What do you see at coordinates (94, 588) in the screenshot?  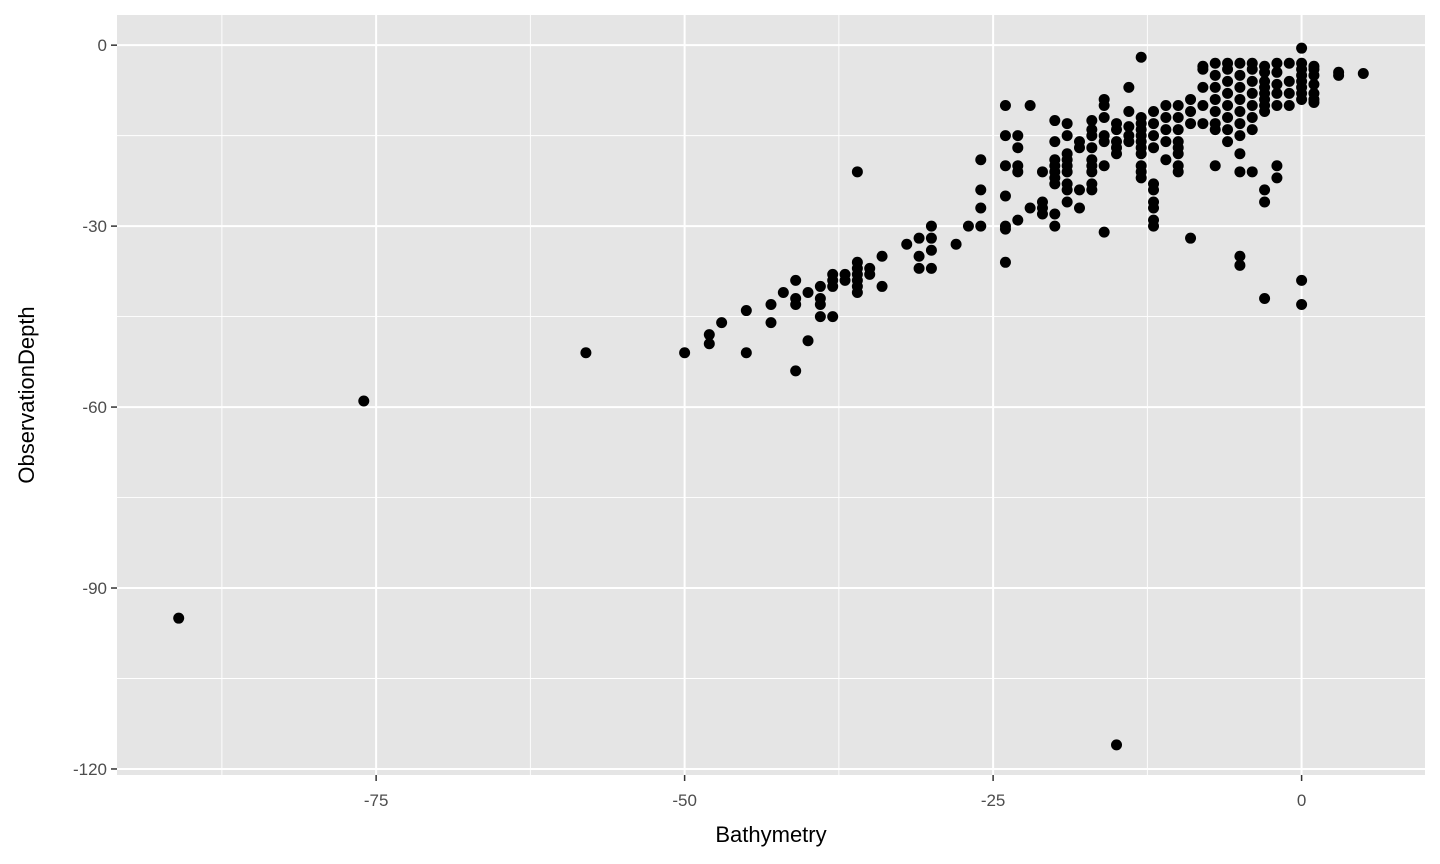 I see `y-tick-label: -90` at bounding box center [94, 588].